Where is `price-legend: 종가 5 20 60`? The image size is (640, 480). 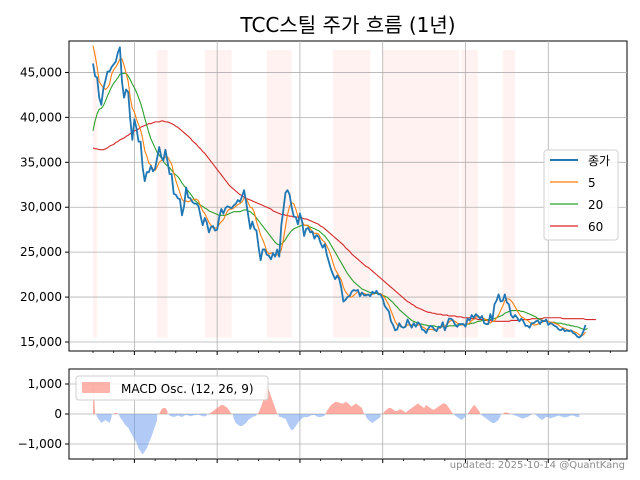 price-legend: 종가 5 20 60 is located at coordinates (581, 195).